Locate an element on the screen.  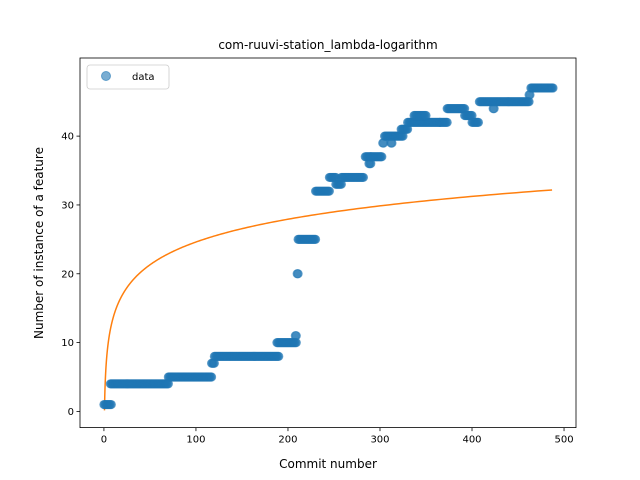
chart-title: com-ruuvi-station_lambda-logarithm is located at coordinates (327, 45).